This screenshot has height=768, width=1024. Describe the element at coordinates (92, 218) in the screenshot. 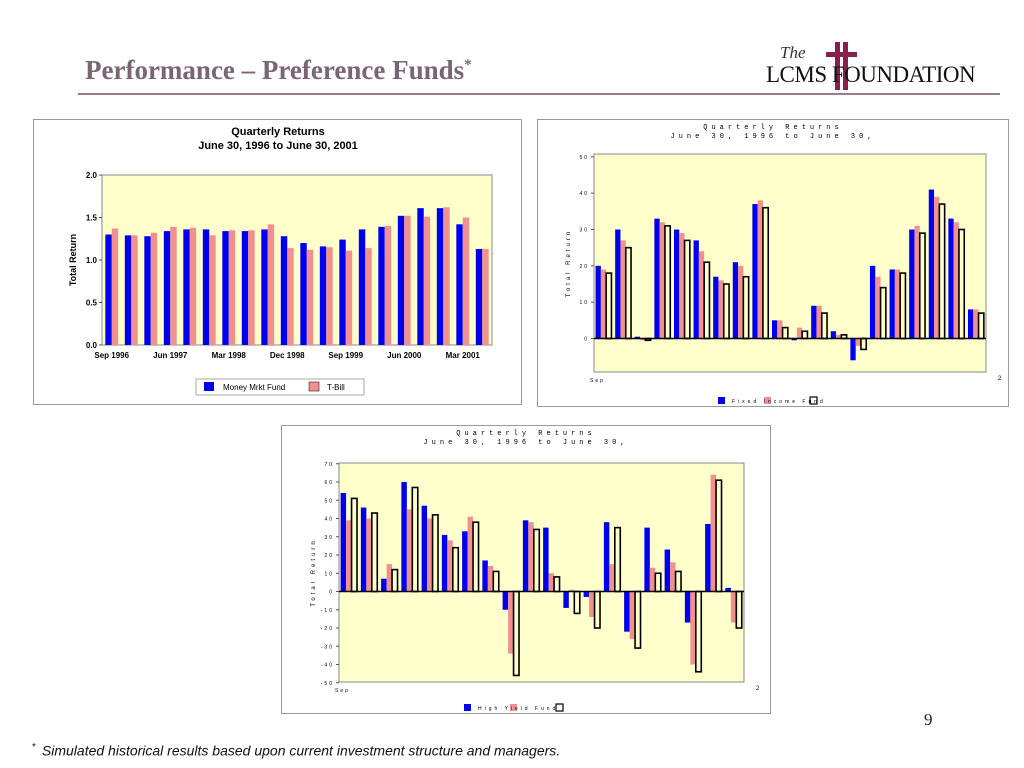

I see `y-tick-label: 1.5` at that location.